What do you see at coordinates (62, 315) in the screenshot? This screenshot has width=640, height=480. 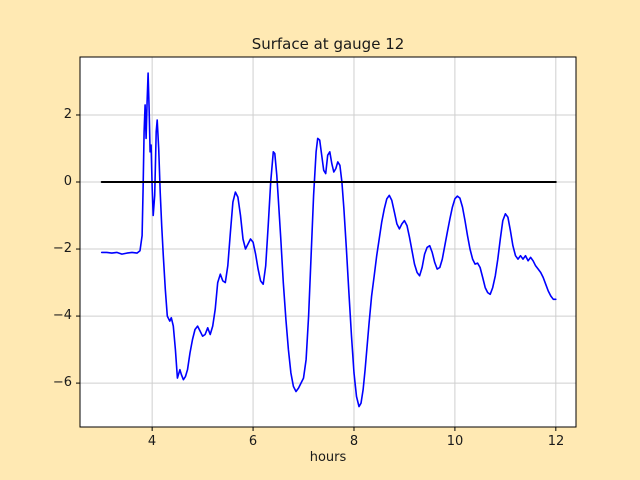 I see `y-tick-label: −4` at bounding box center [62, 315].